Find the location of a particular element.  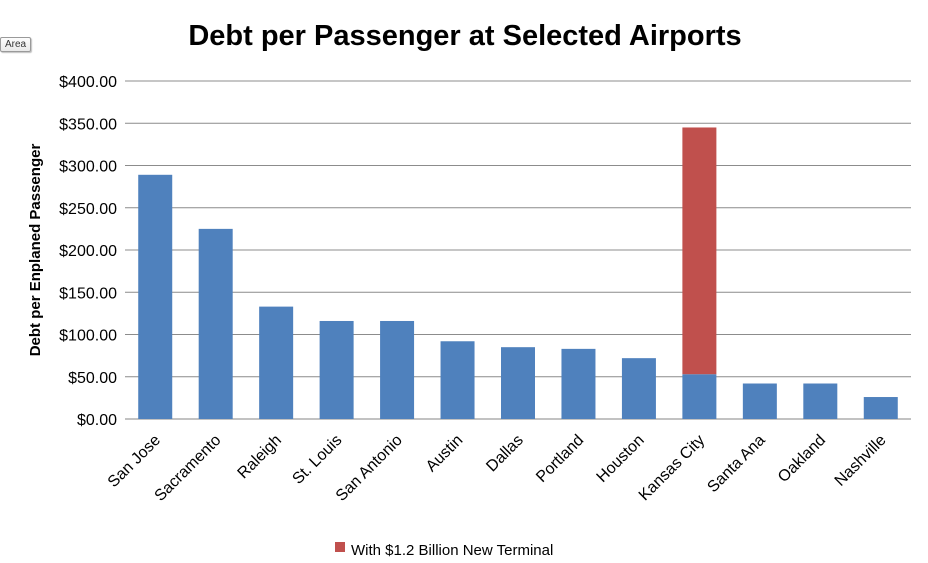

y-tick-label: $150.00 is located at coordinates (88, 293).